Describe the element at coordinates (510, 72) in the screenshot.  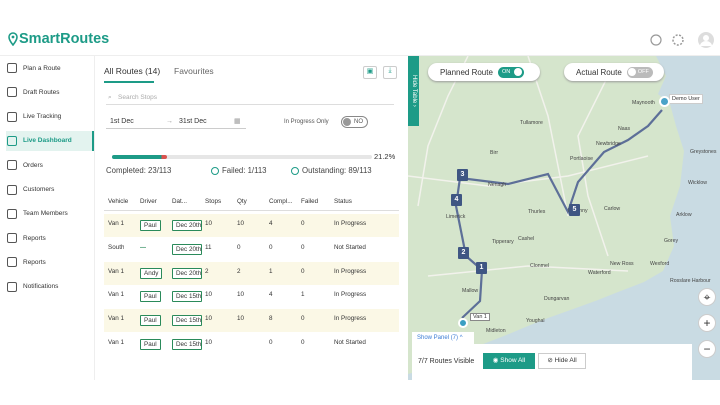
I see `toggle-switch: ON` at that location.